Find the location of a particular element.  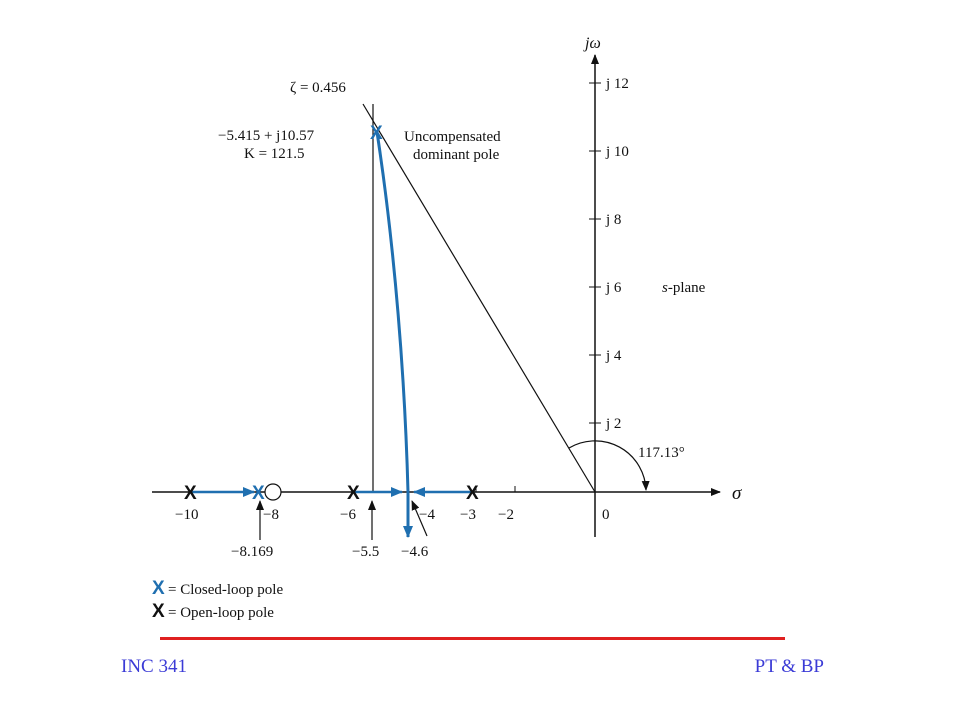

legend-open-symbol: X is located at coordinates (158, 611).